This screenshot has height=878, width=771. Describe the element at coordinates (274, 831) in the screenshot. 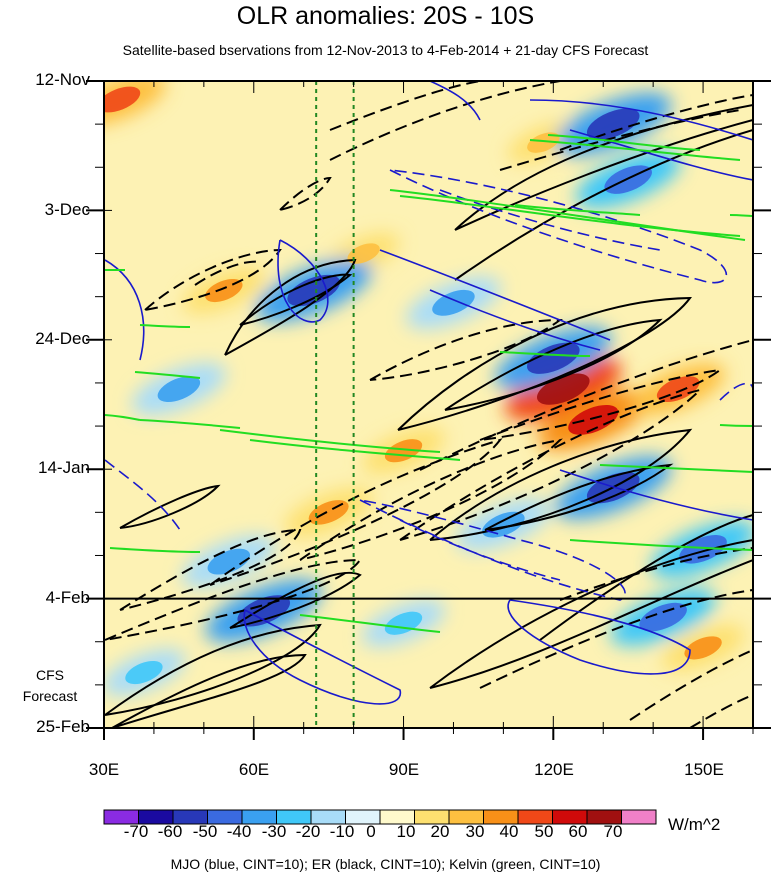

I see `colorbar-label: -30` at that location.